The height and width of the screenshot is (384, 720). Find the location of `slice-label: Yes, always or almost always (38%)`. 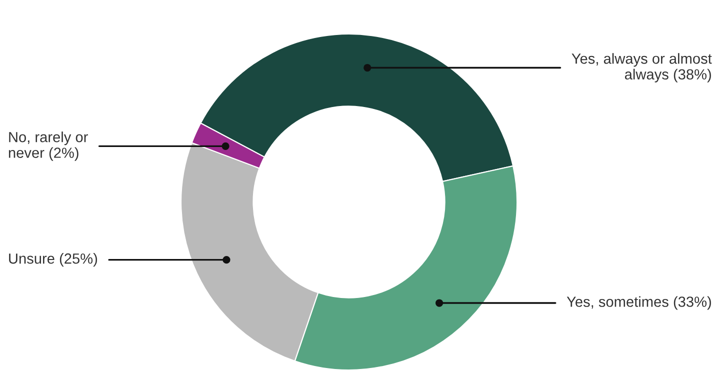

slice-label: Yes, always or almost always (38%) is located at coordinates (642, 67).